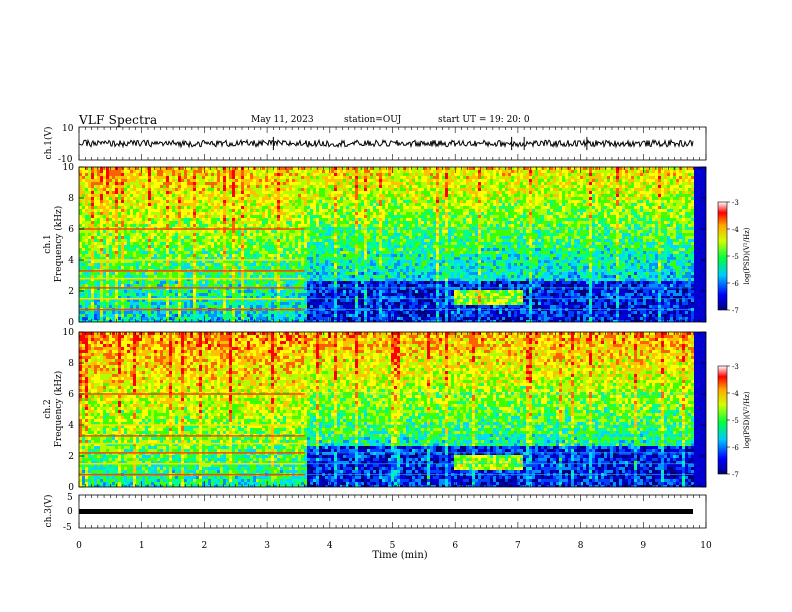 The image size is (792, 612). I want to click on ch1-colorbar-label: log(PSD)(V²/Hz), so click(747, 255).